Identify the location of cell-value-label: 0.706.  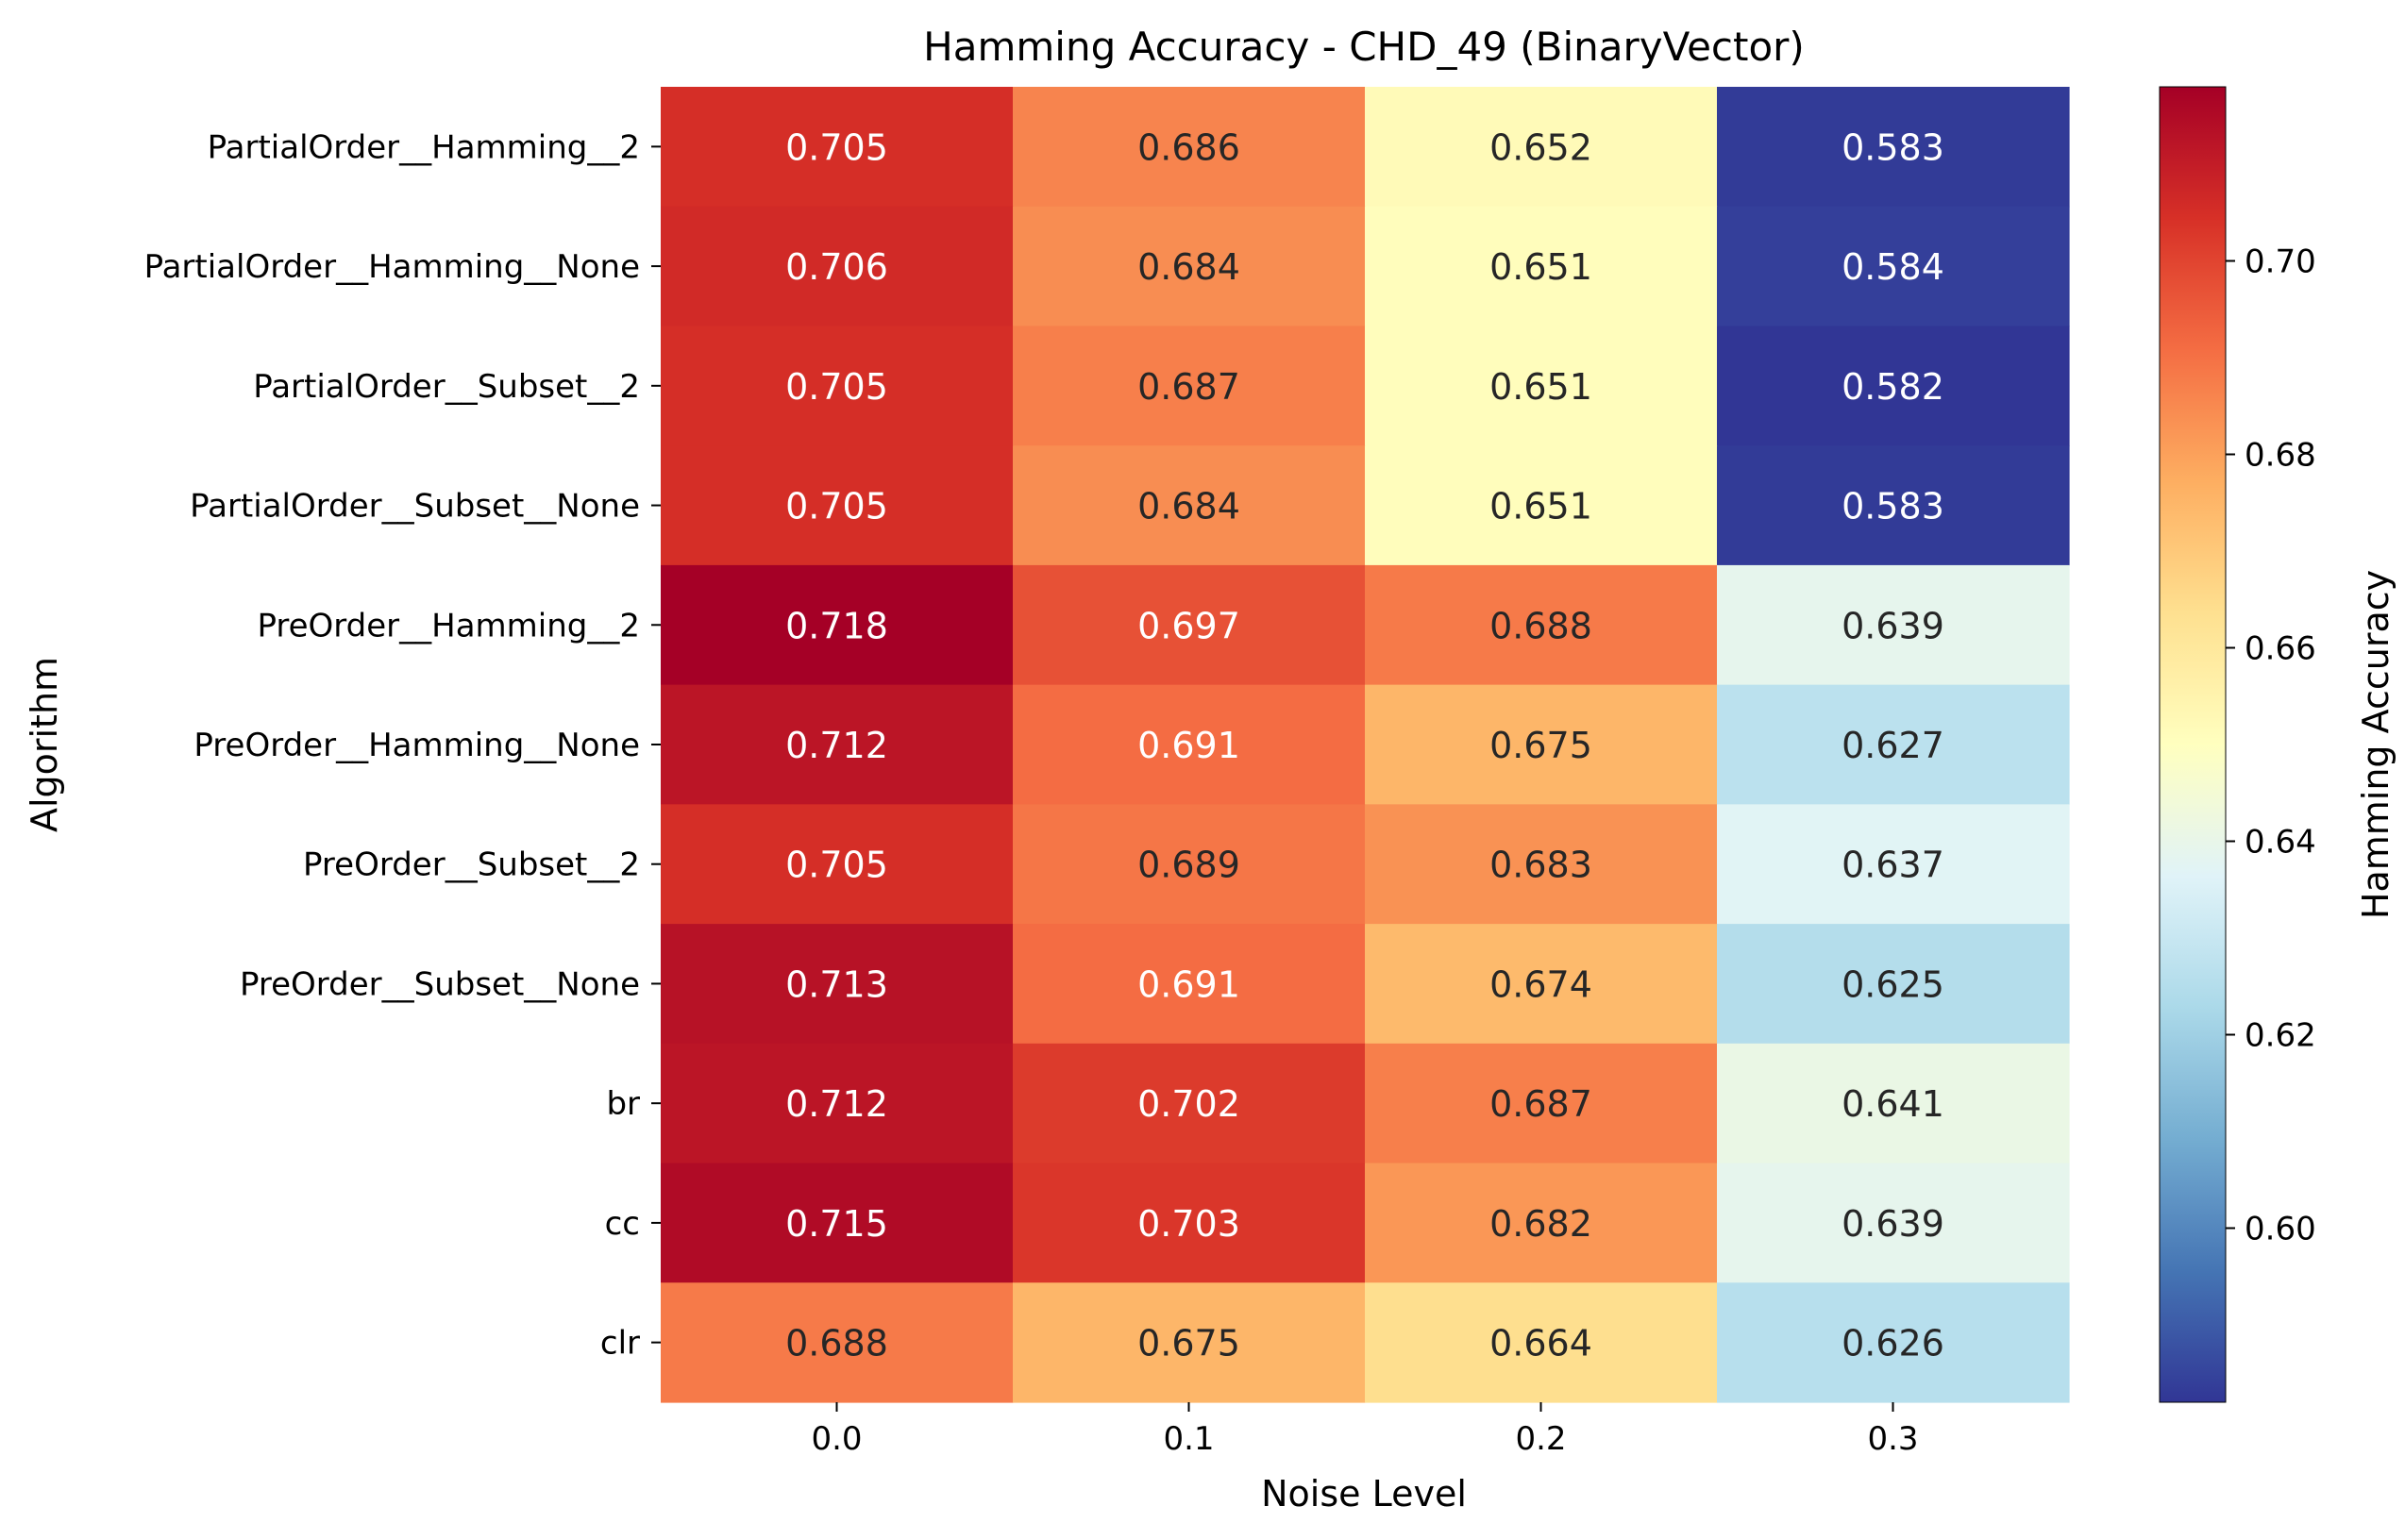
(836, 267).